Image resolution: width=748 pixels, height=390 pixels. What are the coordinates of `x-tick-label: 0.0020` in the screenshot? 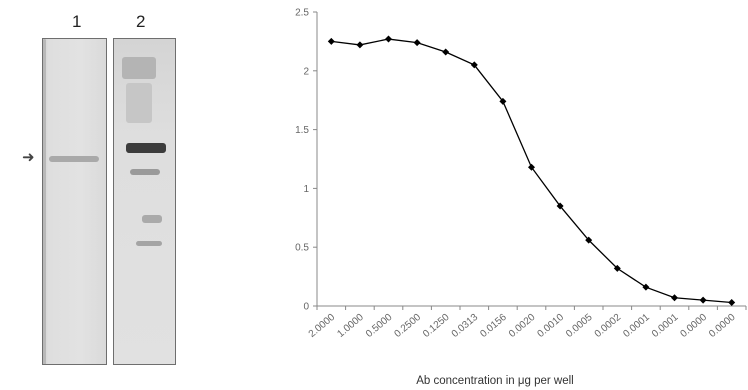 It's located at (522, 326).